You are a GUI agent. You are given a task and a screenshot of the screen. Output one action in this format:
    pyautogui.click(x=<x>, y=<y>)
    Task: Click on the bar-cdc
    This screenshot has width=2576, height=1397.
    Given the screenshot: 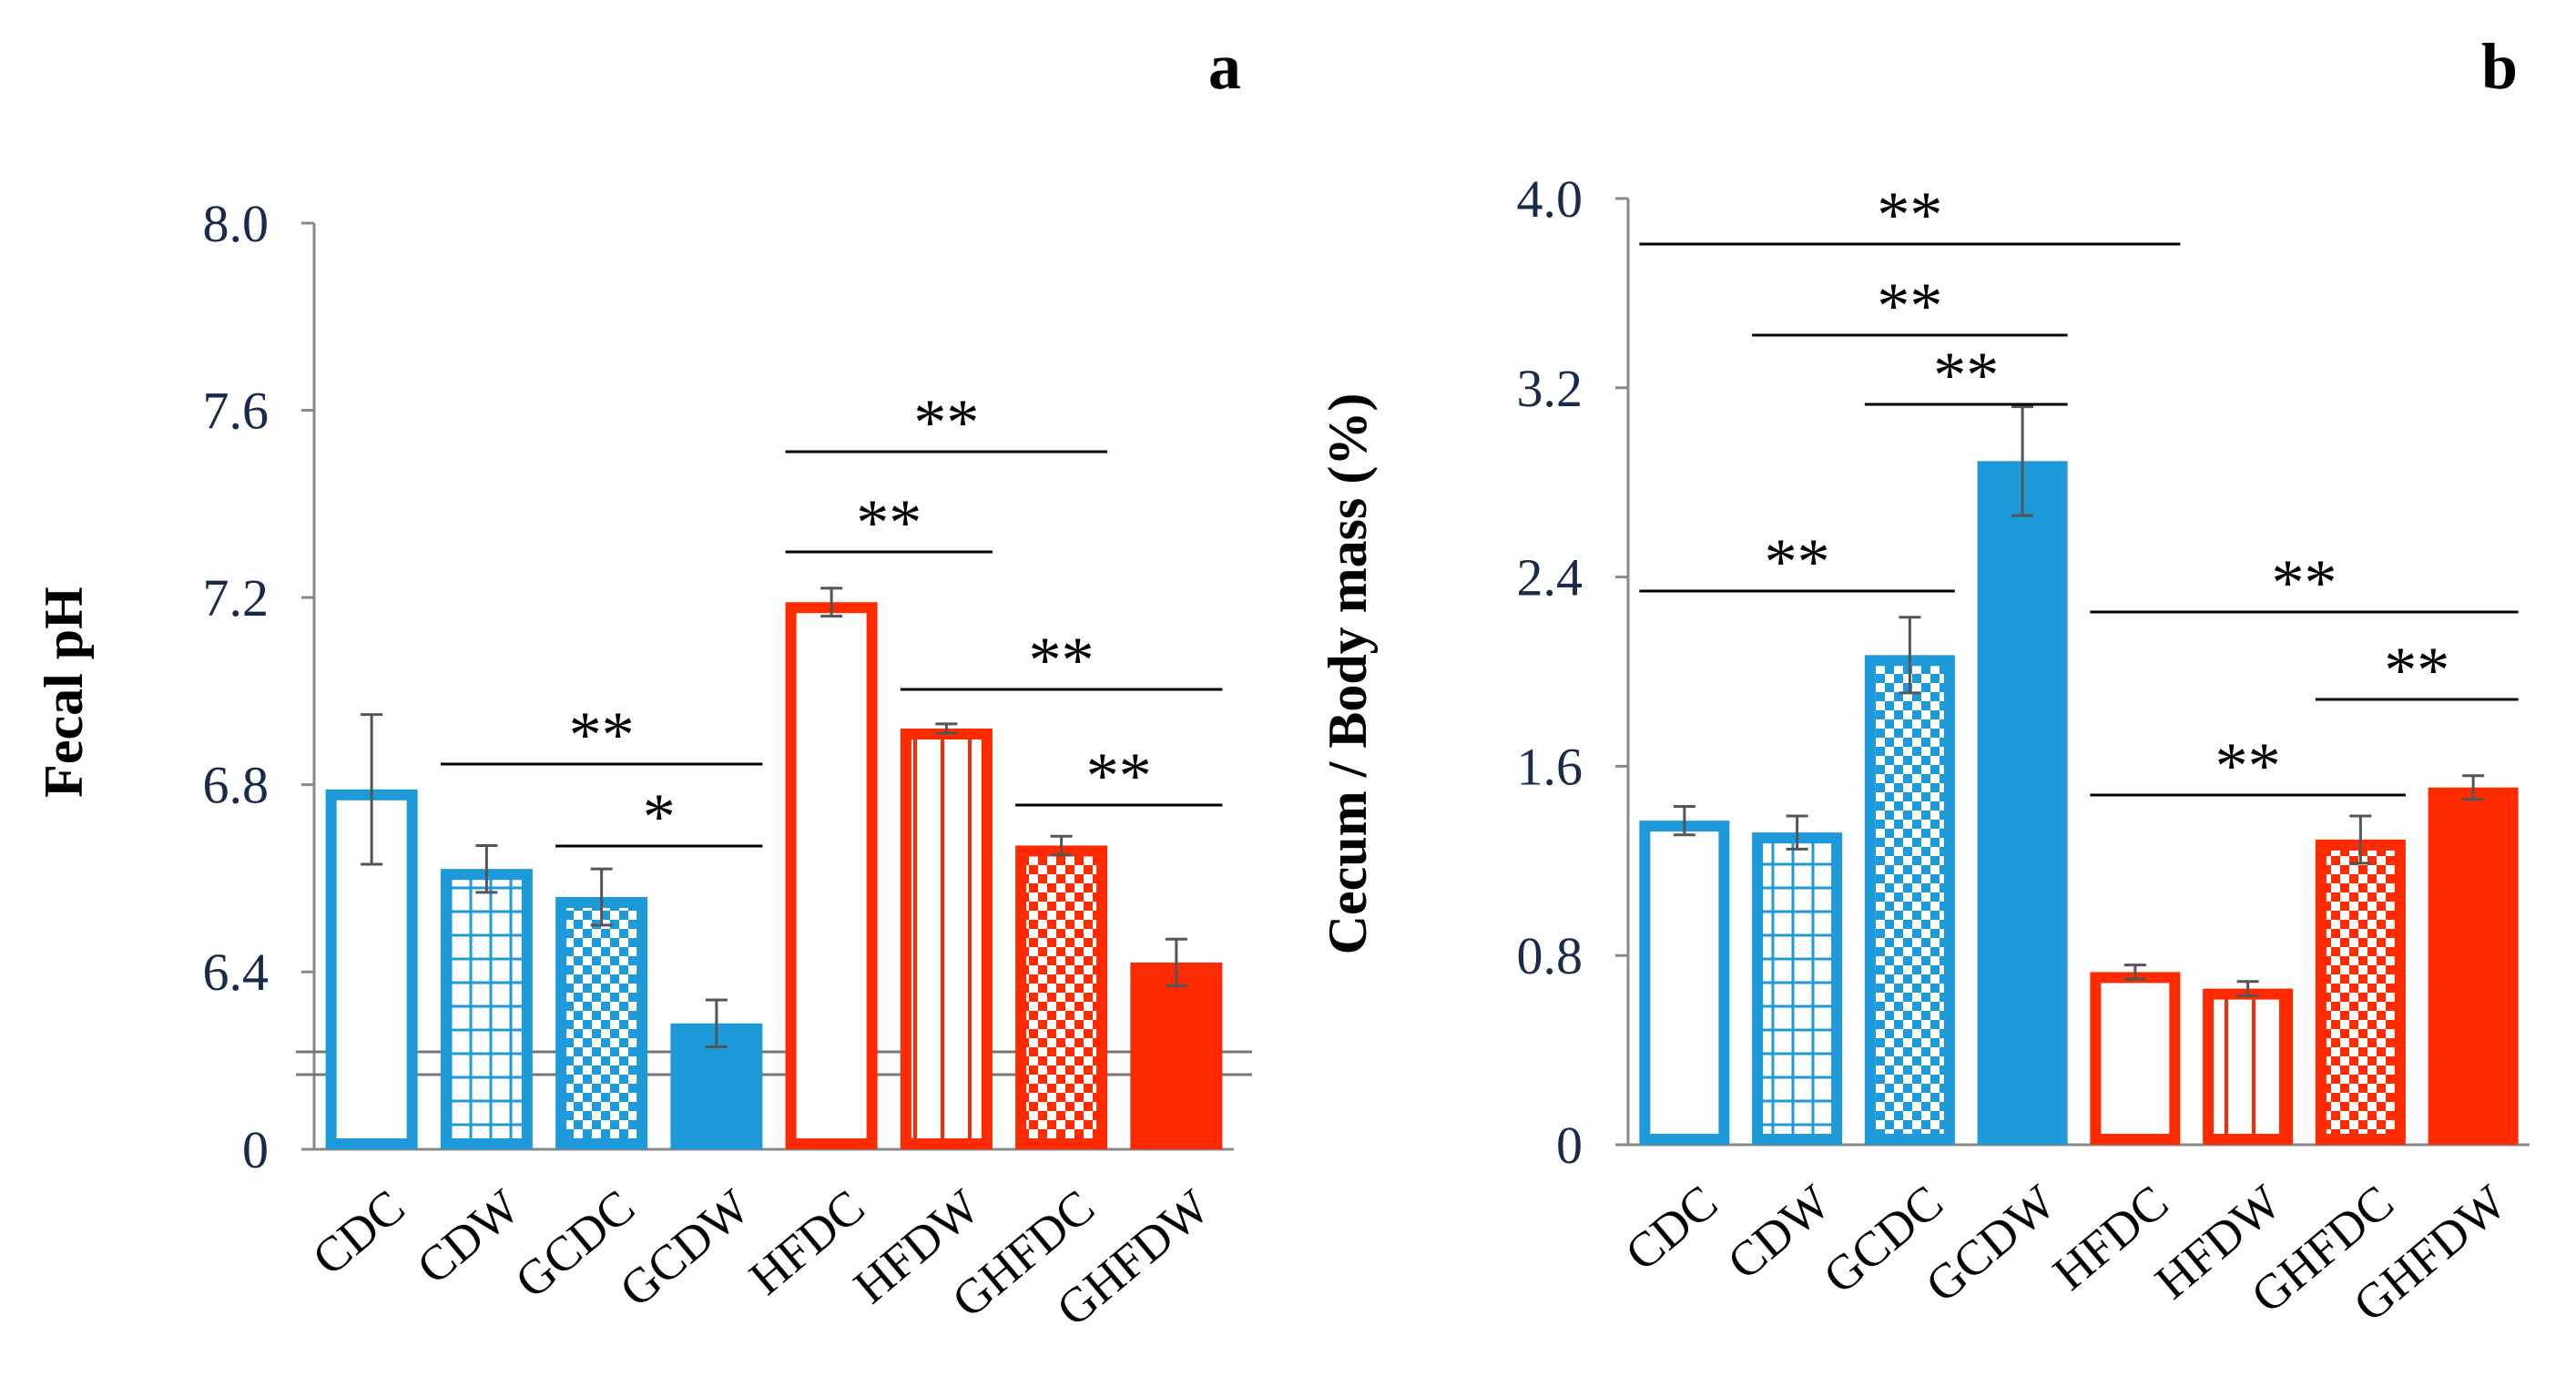 What is the action you would take?
    pyautogui.click(x=1684, y=983)
    